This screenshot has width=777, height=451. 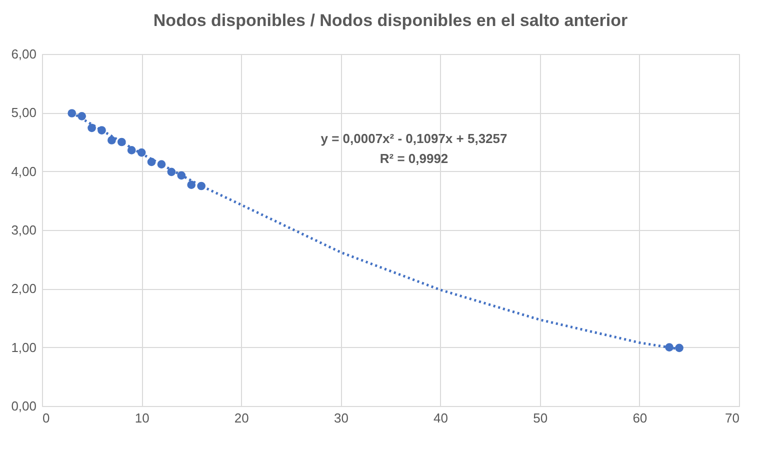 I want to click on x-tick-label: 40, so click(x=441, y=418).